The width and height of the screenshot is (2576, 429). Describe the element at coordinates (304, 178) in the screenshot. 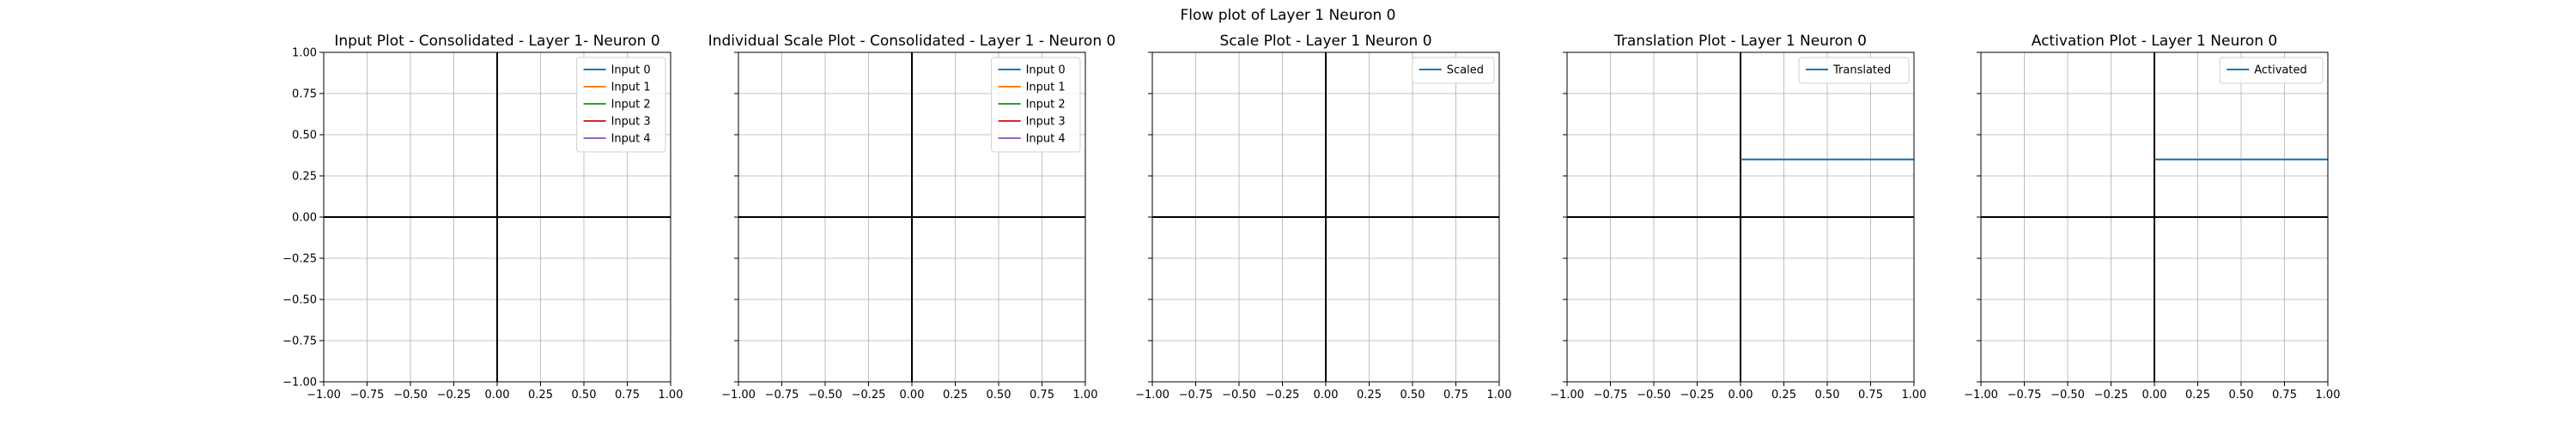

I see `y-tick-label: 0.25` at that location.